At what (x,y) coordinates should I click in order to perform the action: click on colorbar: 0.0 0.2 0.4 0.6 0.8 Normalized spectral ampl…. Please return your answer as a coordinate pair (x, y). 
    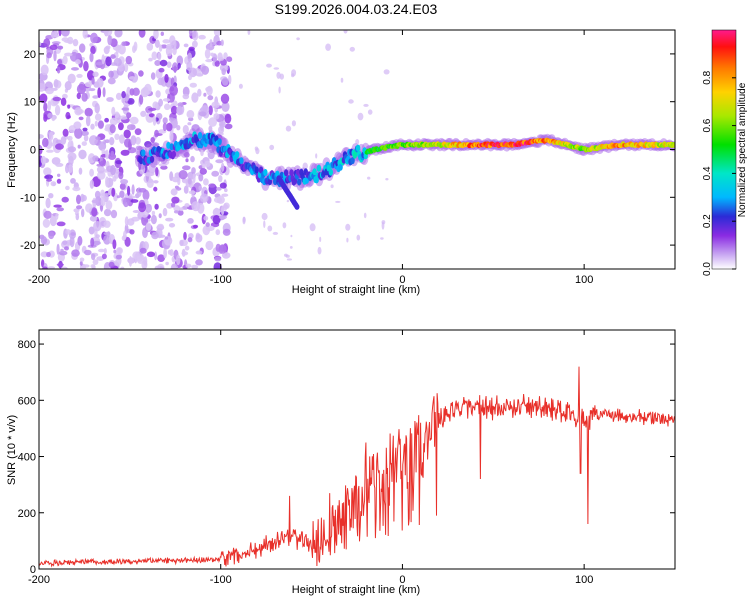
    Looking at the image, I should click on (725, 152).